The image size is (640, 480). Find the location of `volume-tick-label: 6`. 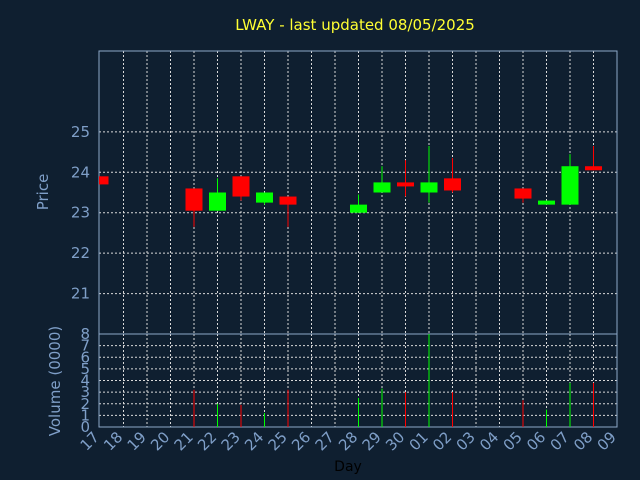

volume-tick-label: 6 is located at coordinates (85, 357).